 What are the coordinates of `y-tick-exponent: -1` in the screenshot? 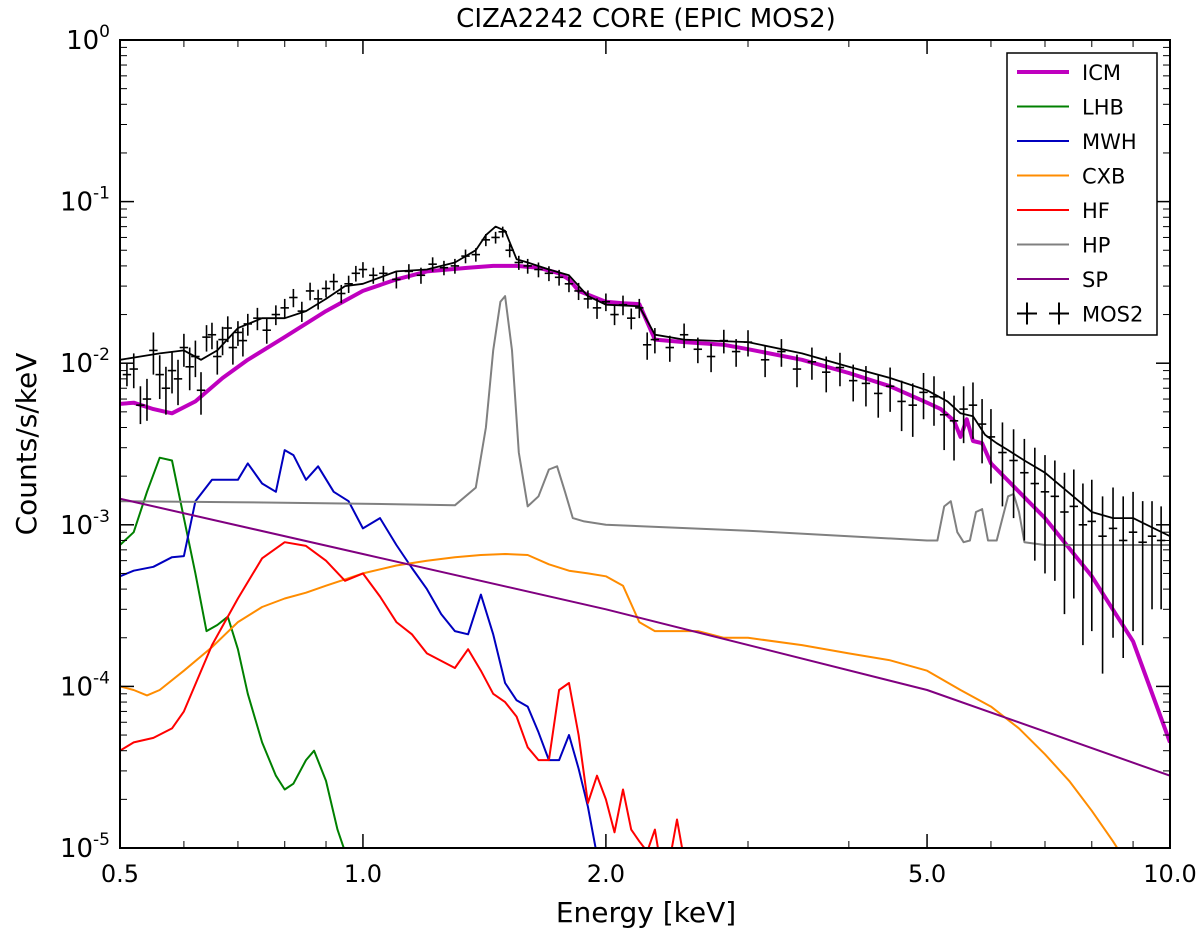 It's located at (101, 194).